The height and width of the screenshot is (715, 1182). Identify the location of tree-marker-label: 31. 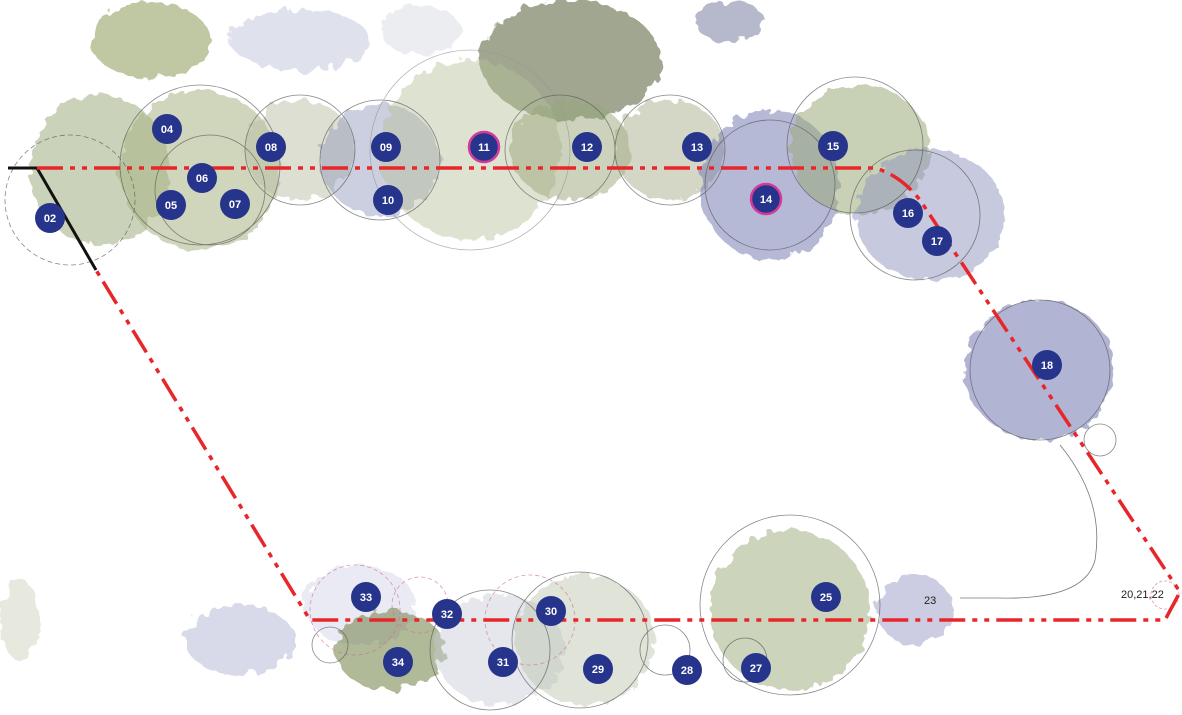
(503, 663).